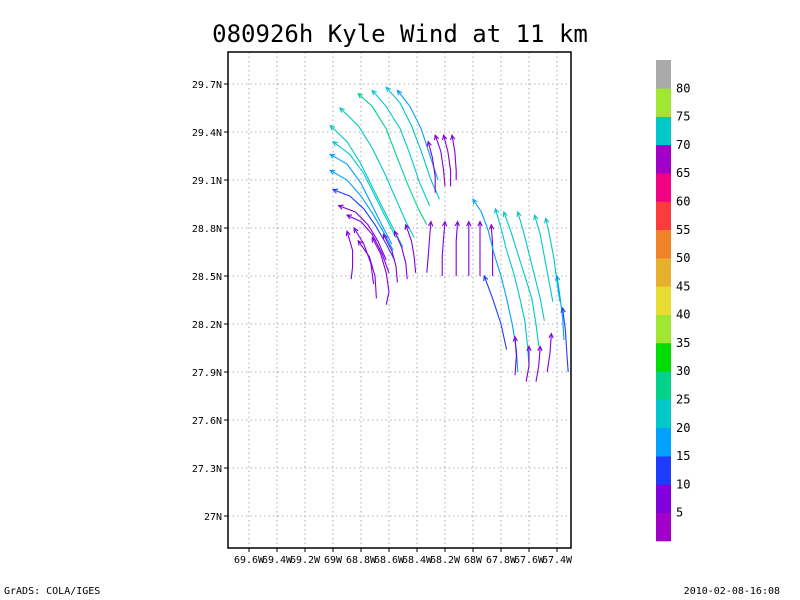  Describe the element at coordinates (389, 560) in the screenshot. I see `x-tick-label: 68.6W` at that location.